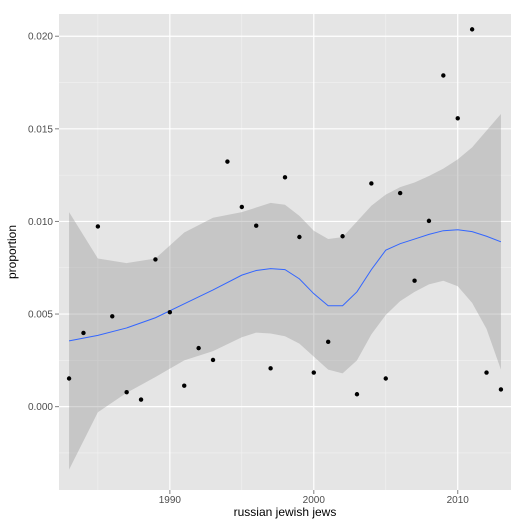 This screenshot has height=525, width=525. Describe the element at coordinates (458, 500) in the screenshot. I see `x-tick-label: 2010` at that location.